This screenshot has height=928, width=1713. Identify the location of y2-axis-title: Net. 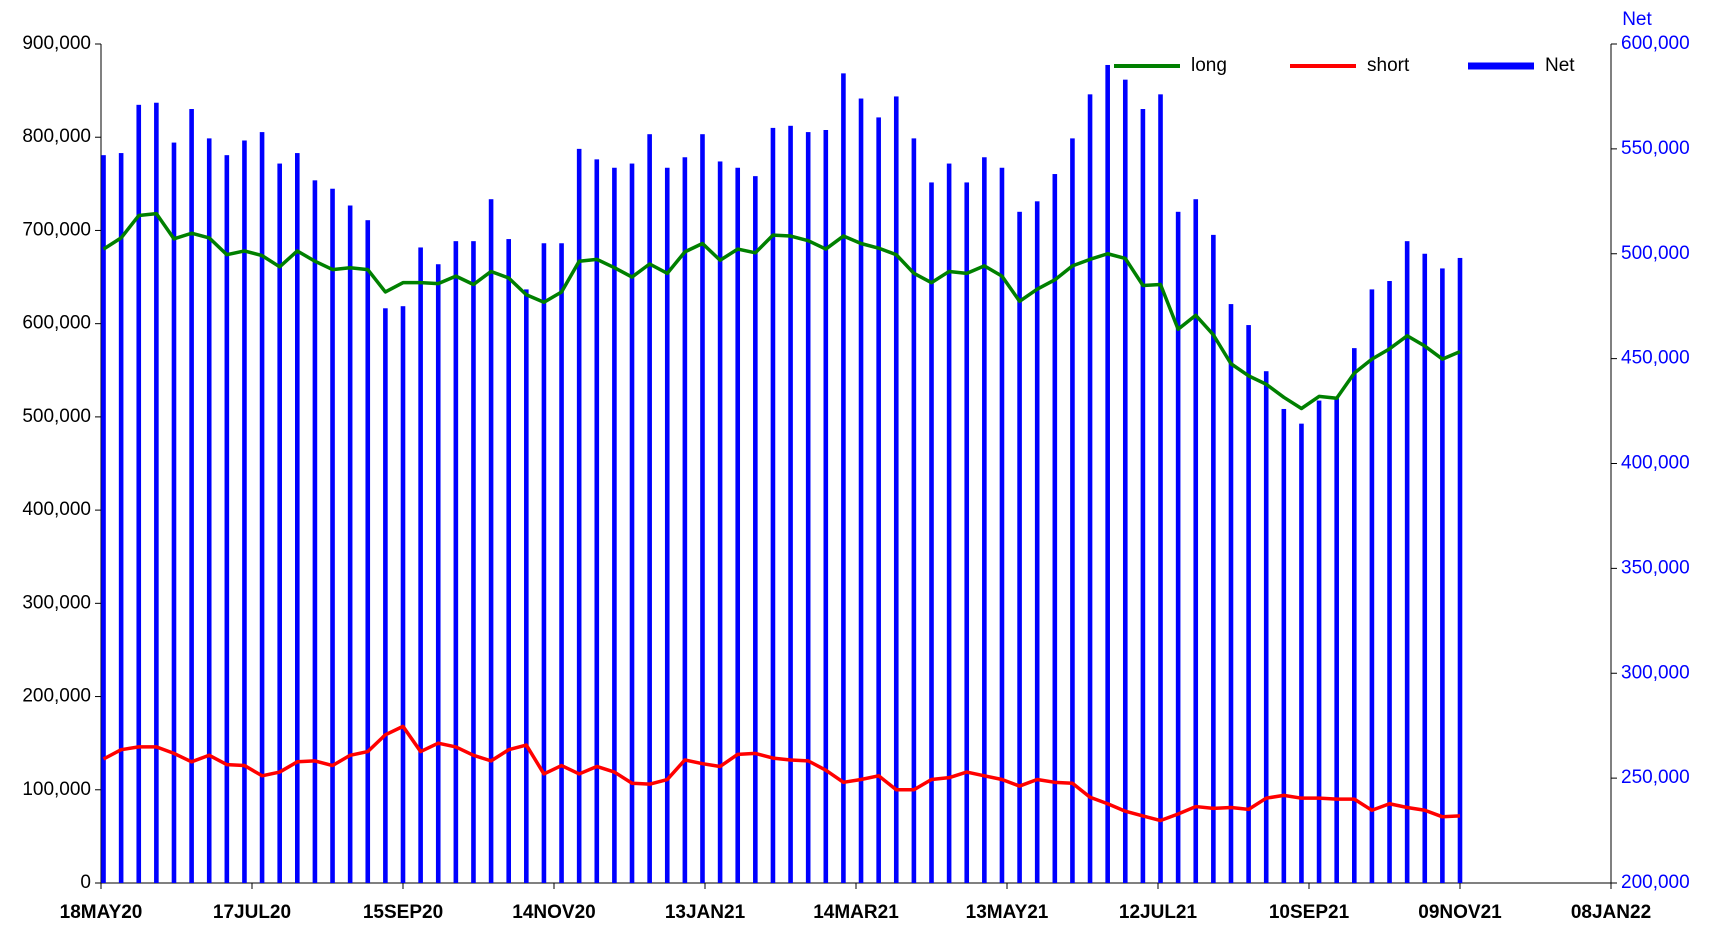
(1637, 19).